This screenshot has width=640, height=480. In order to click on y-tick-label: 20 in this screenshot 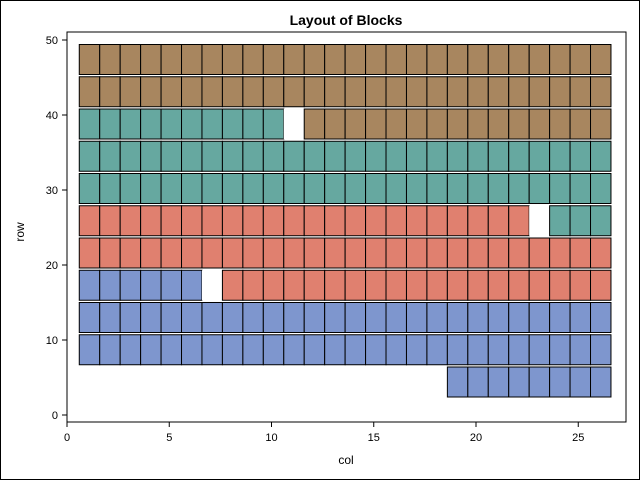, I will do `click(52, 266)`.